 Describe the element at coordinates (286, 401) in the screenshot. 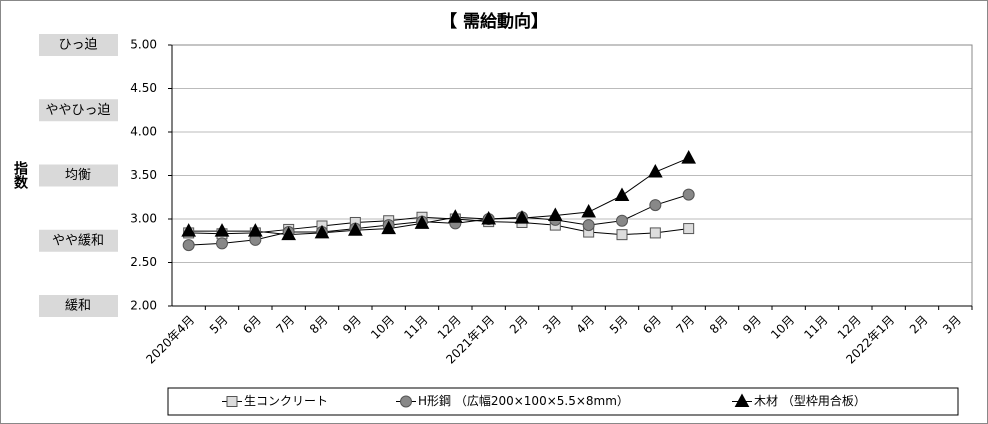

I see `legend-label: 生コンクリート` at that location.